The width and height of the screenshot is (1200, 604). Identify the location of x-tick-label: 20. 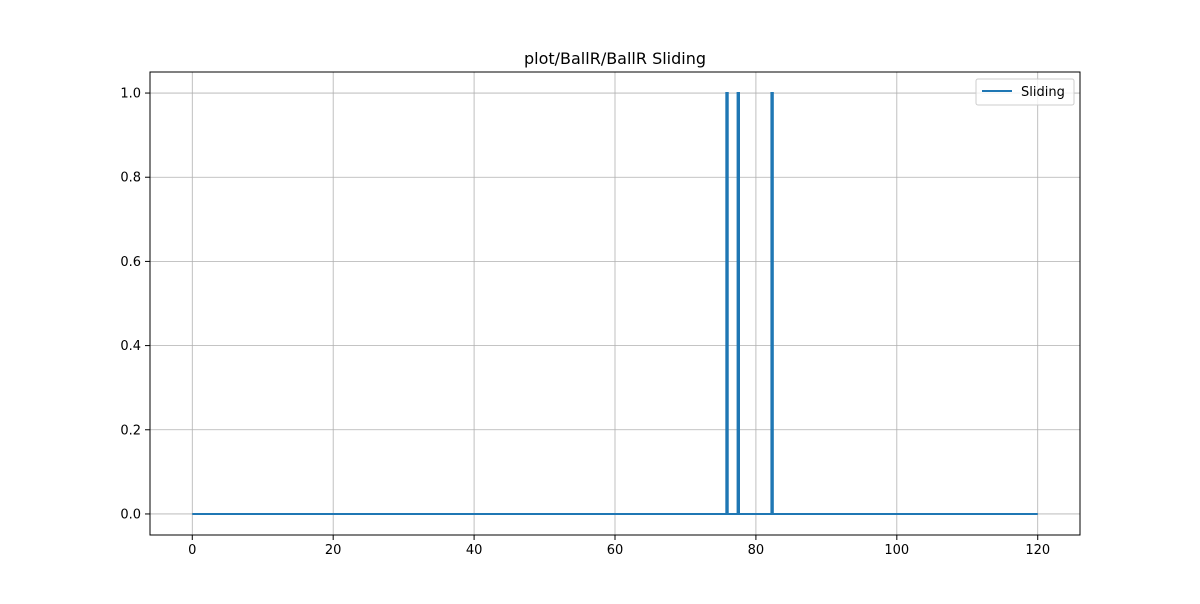
(333, 550).